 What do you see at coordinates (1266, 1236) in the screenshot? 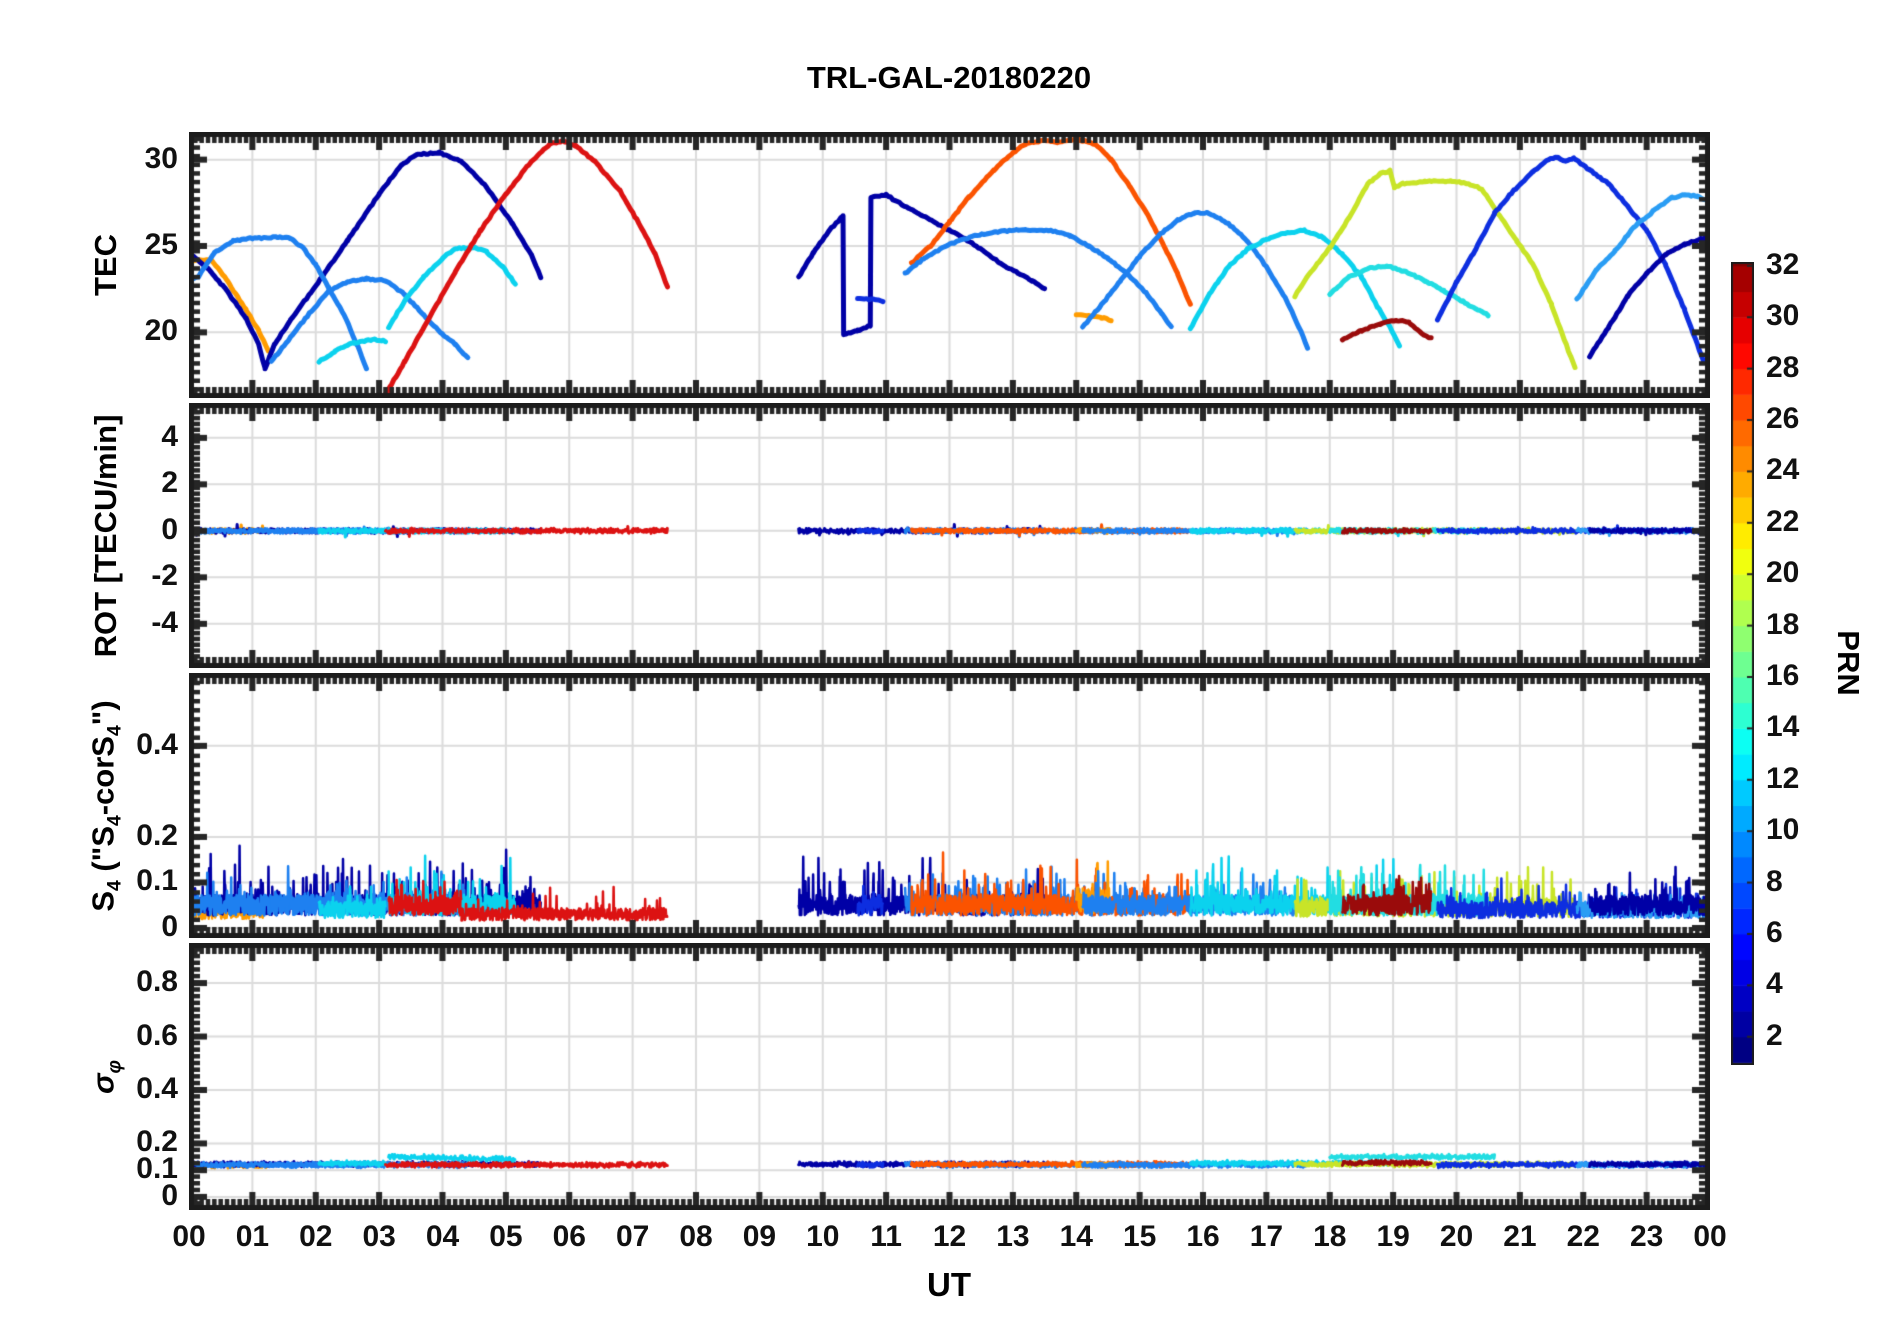
I see `x-tick-label: 17` at bounding box center [1266, 1236].